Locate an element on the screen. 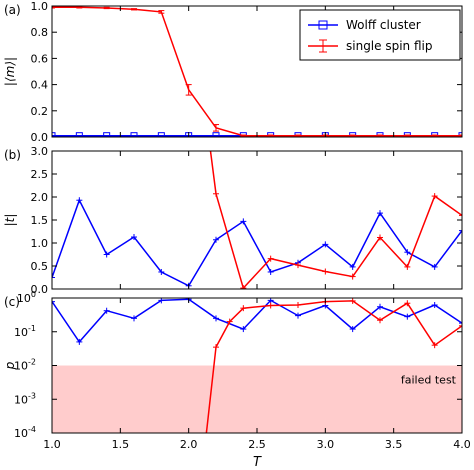 The image size is (474, 470). y-tick-label: 10⁻² is located at coordinates (25, 365).